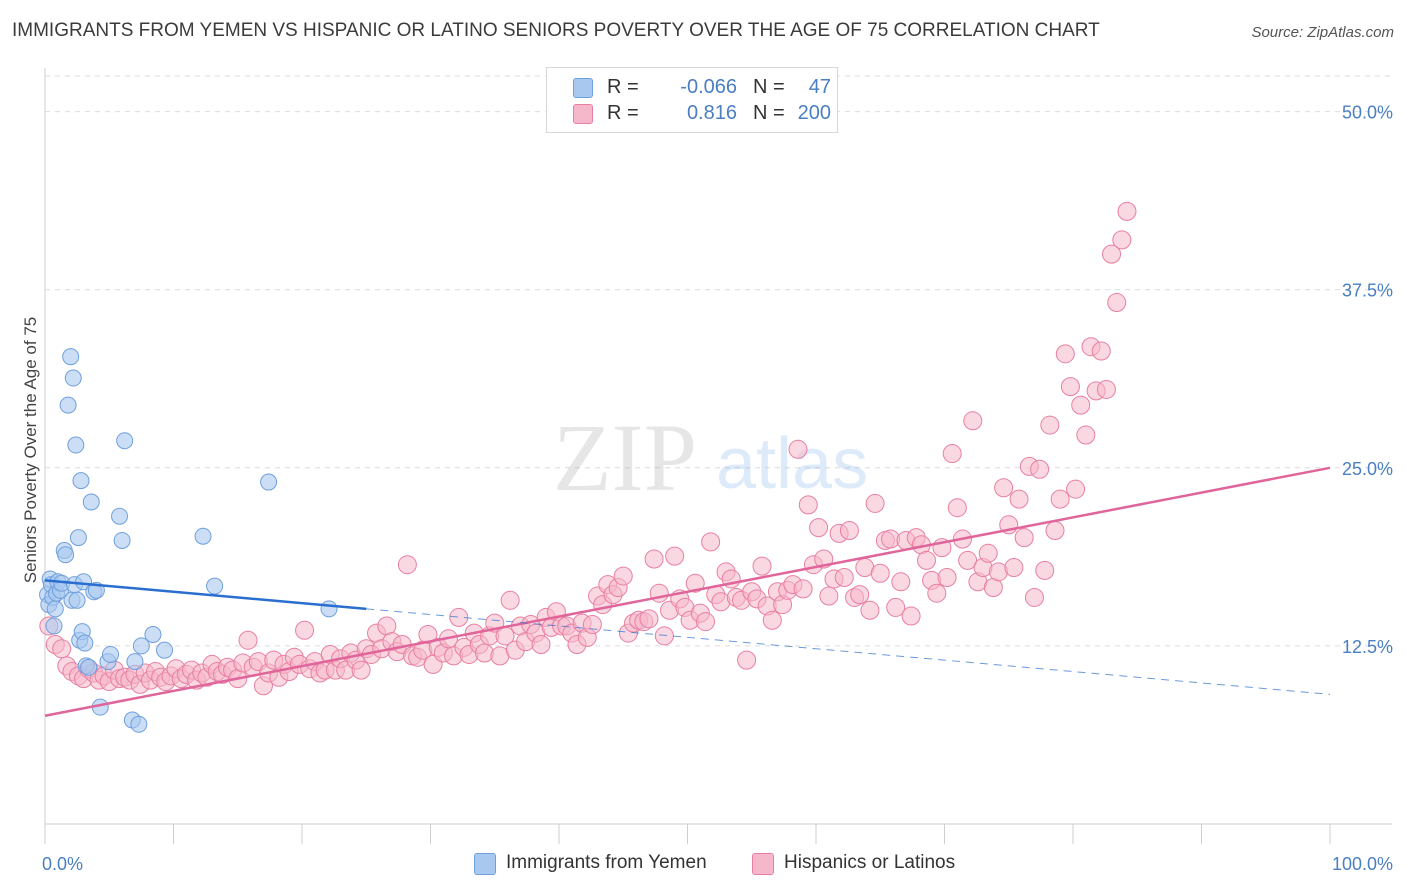 This screenshot has height=892, width=1406. What do you see at coordinates (1367, 647) in the screenshot?
I see `y-tick-label: 12.5%` at bounding box center [1367, 647].